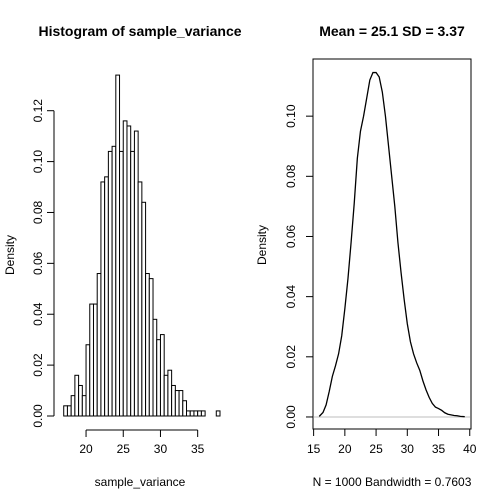  Describe the element at coordinates (291, 236) in the screenshot. I see `density-y-tick-label: 0.06` at that location.